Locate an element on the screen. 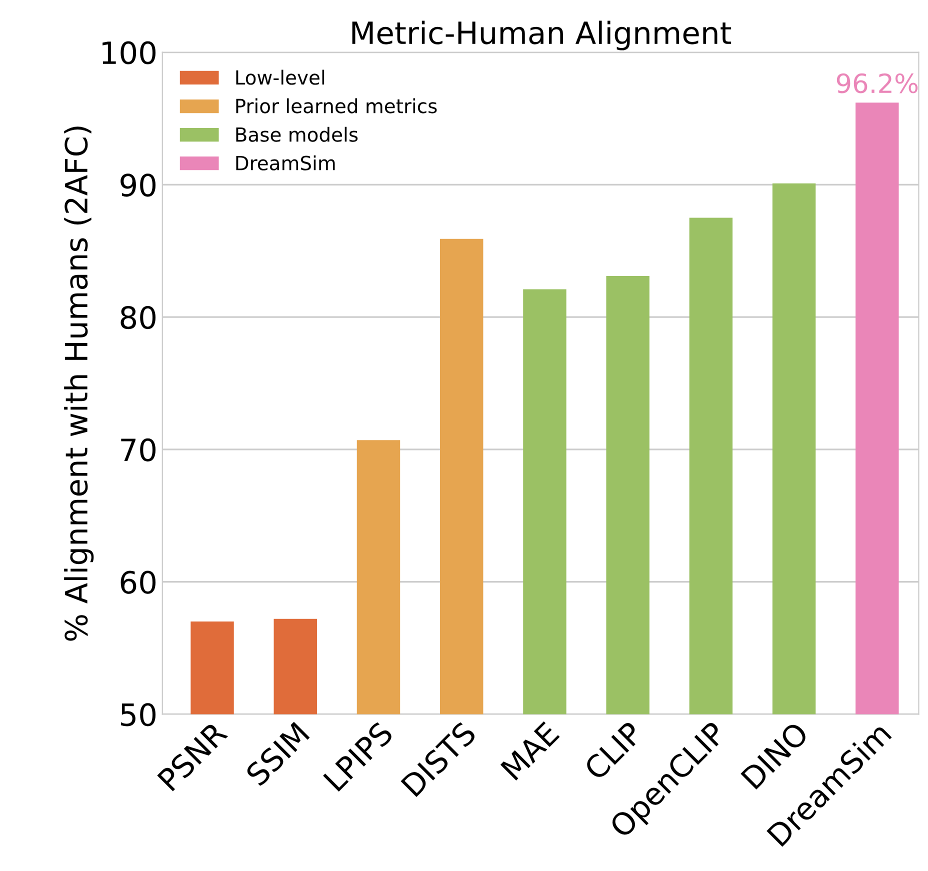  y-axis-title: % Alignment with Humans (2AFC) is located at coordinates (79, 383).